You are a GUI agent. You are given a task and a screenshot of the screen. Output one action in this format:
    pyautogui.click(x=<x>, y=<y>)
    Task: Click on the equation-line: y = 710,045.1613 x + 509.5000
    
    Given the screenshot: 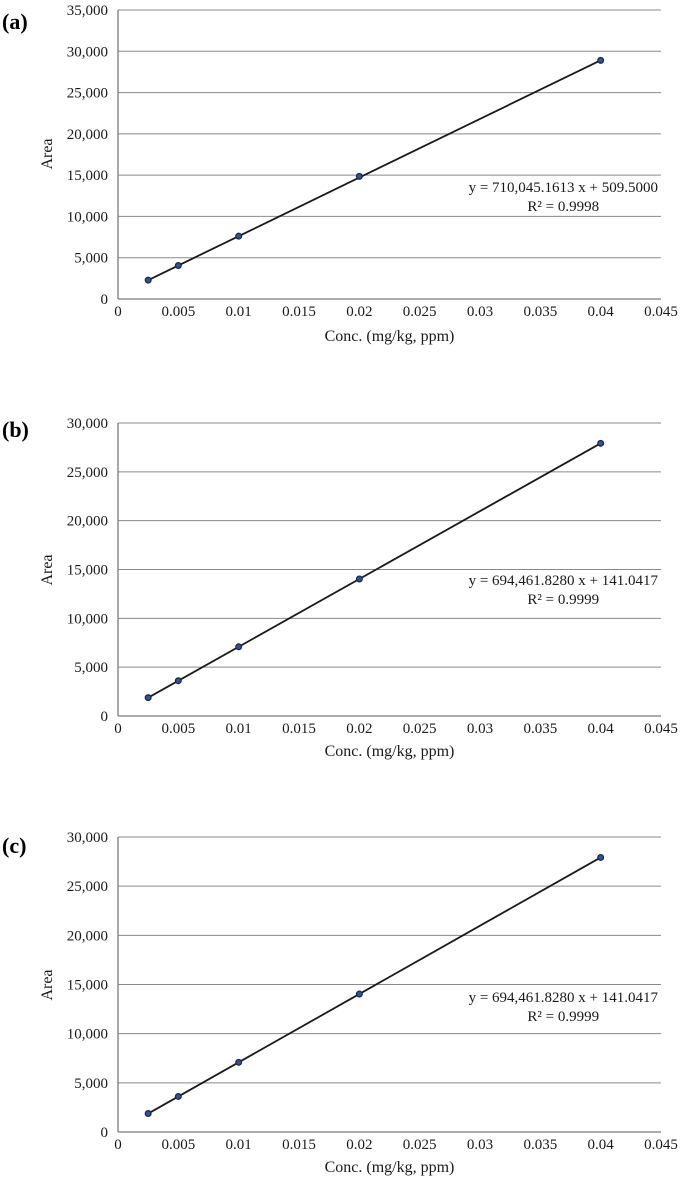 What is the action you would take?
    pyautogui.click(x=563, y=188)
    